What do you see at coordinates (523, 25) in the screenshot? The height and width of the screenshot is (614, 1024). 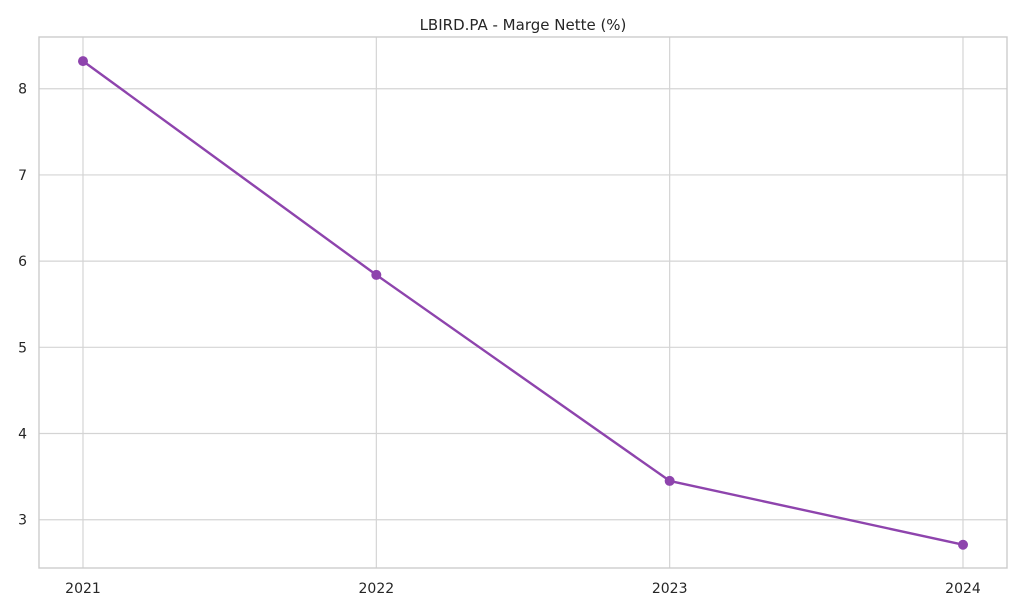 I see `chart-title: LBIRD.PA - Marge Nette (%)` at bounding box center [523, 25].